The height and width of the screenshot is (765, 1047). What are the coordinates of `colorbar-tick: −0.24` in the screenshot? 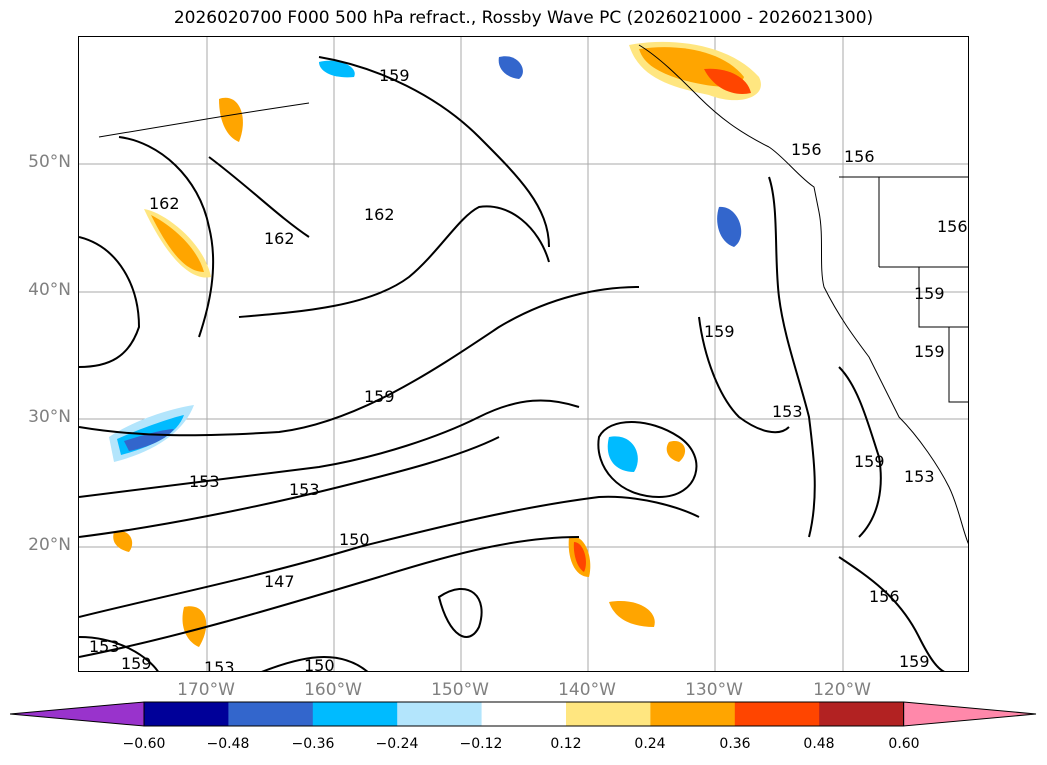 It's located at (397, 744).